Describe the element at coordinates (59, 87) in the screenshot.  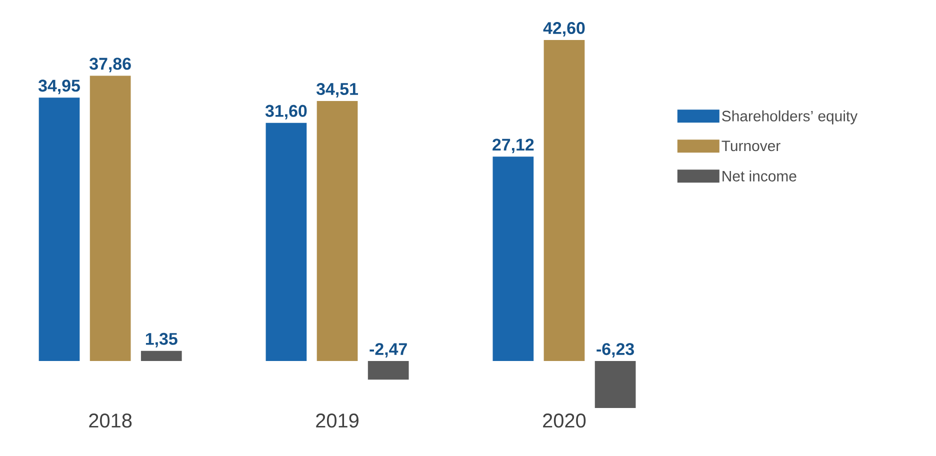
I see `data-label: 34,95` at that location.